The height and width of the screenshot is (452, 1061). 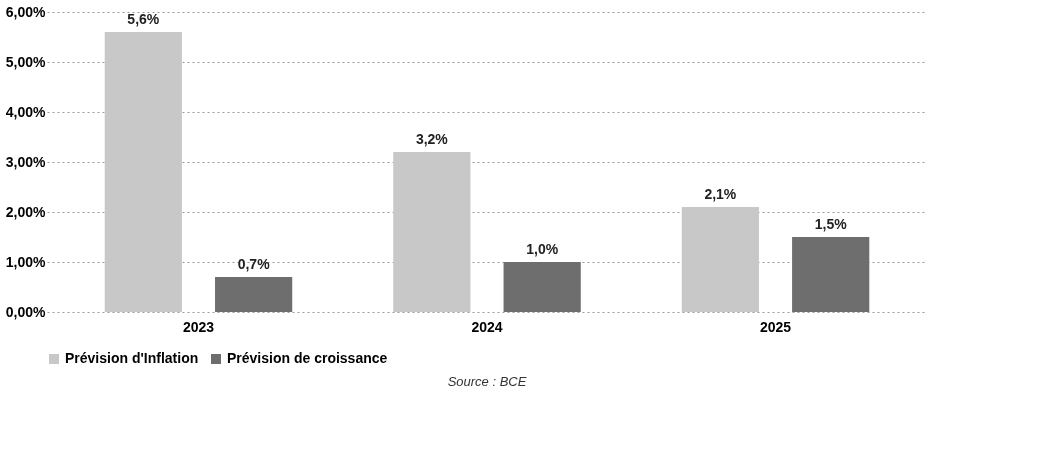 I want to click on data-label: 3,2%, so click(x=432, y=139).